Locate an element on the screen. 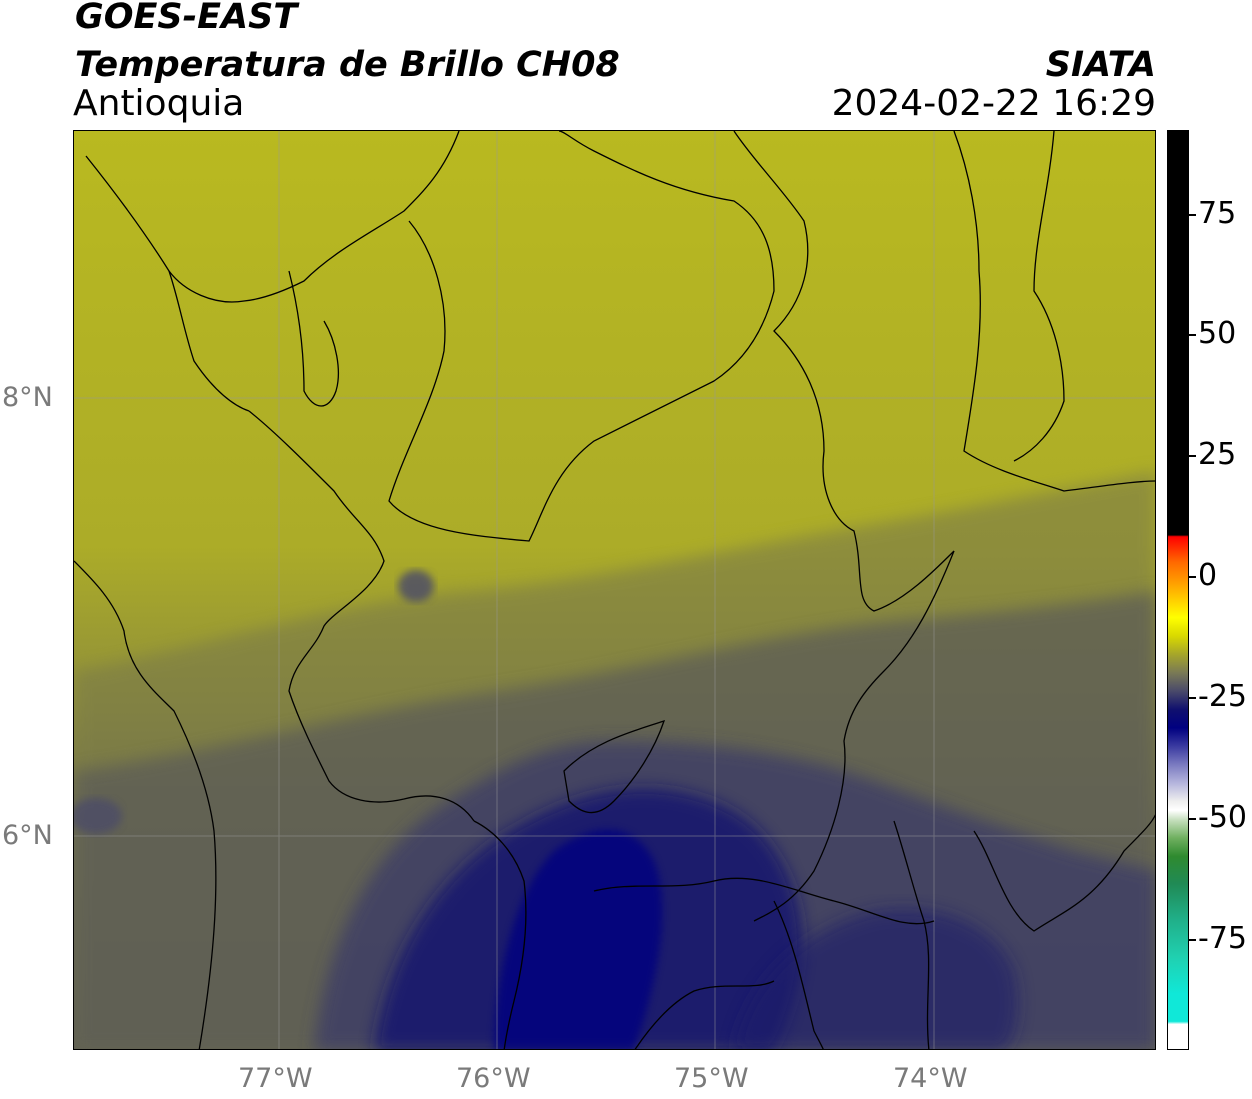 This screenshot has width=1252, height=1099. border-caldas is located at coordinates (764, 901).